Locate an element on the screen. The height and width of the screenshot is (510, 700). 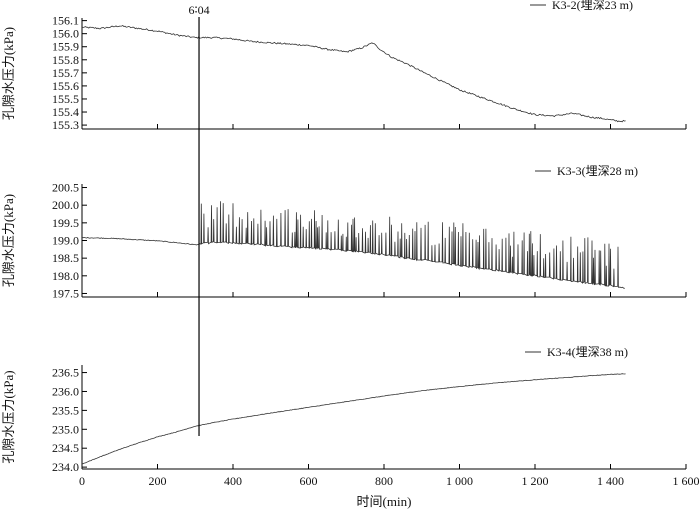
y-tick-label: 198.0 is located at coordinates (65, 276).